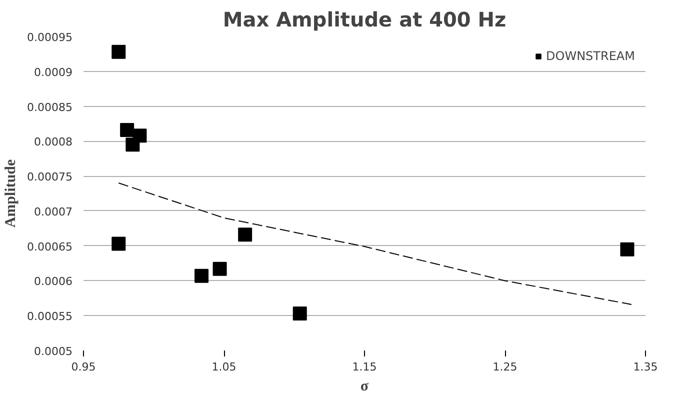 The width and height of the screenshot is (683, 405). Describe the element at coordinates (11, 193) in the screenshot. I see `y-axis-title: Amplitude` at that location.